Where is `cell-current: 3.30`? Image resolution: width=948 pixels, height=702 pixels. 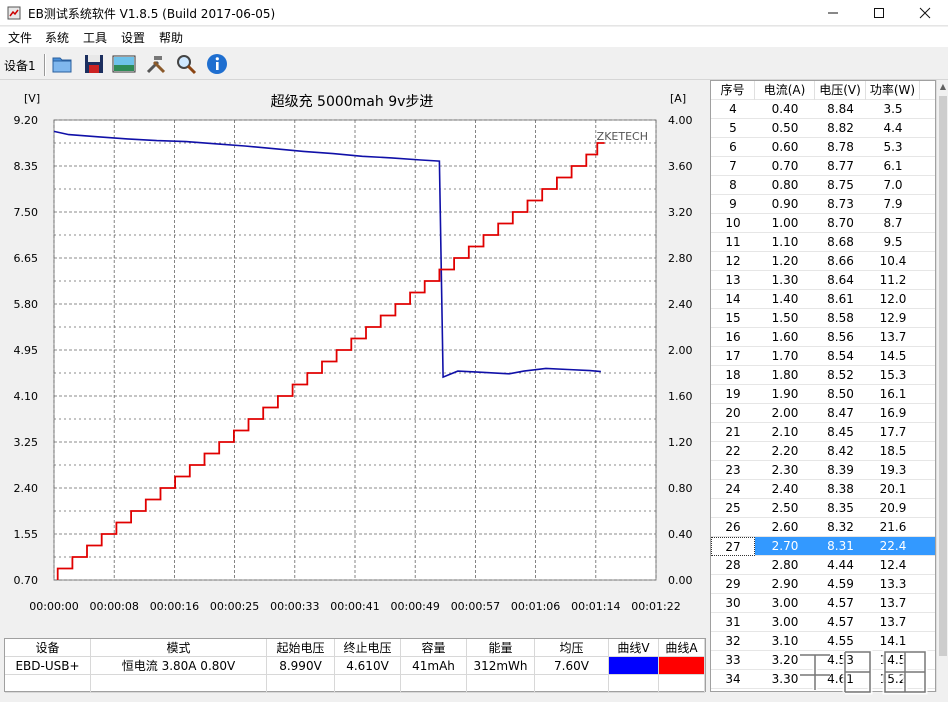 cell-current: 3.30 is located at coordinates (785, 679).